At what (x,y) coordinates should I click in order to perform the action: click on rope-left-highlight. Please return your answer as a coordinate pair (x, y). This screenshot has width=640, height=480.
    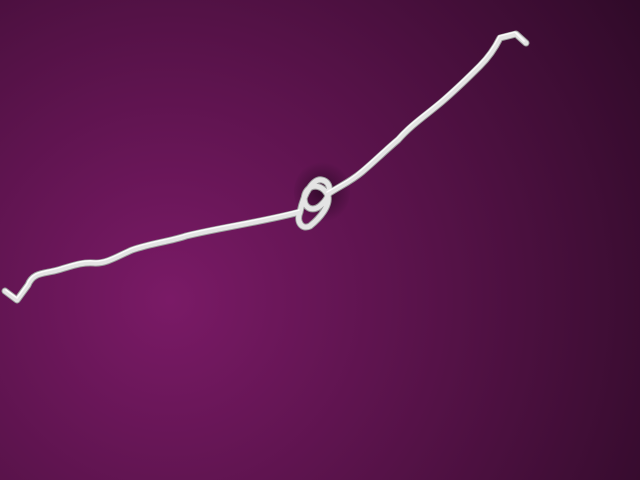
    Looking at the image, I should click on (152, 254).